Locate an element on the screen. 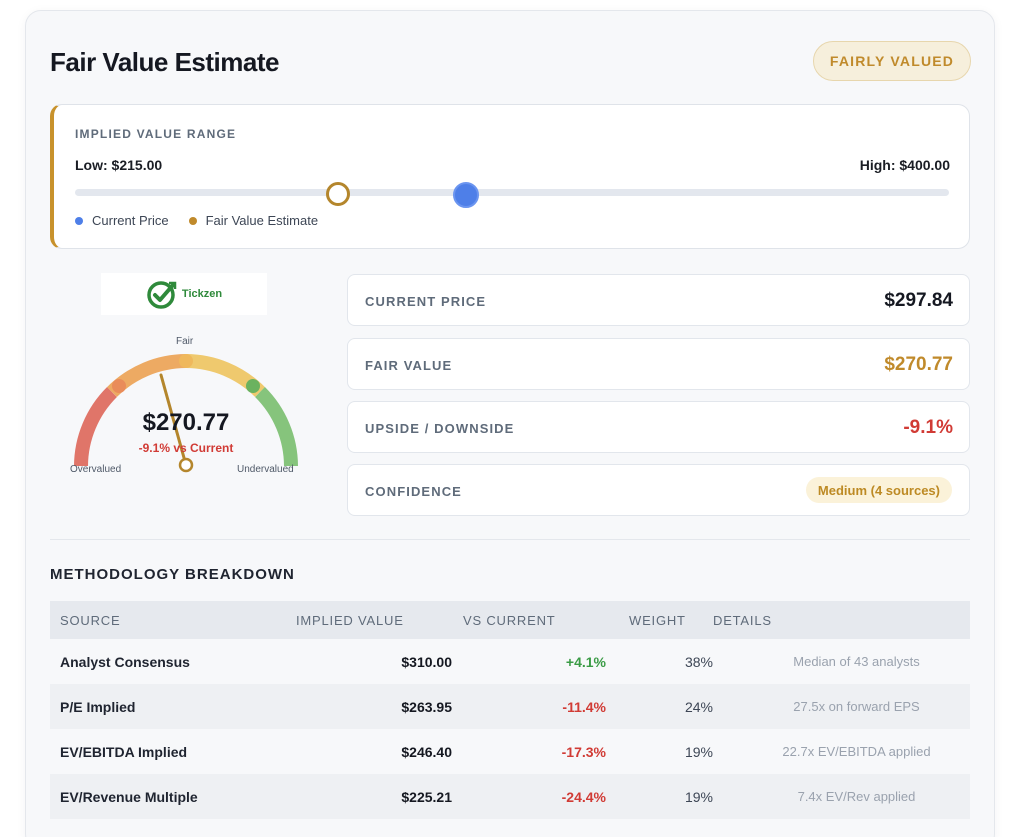  gauge-value: $270.77 is located at coordinates (186, 422).